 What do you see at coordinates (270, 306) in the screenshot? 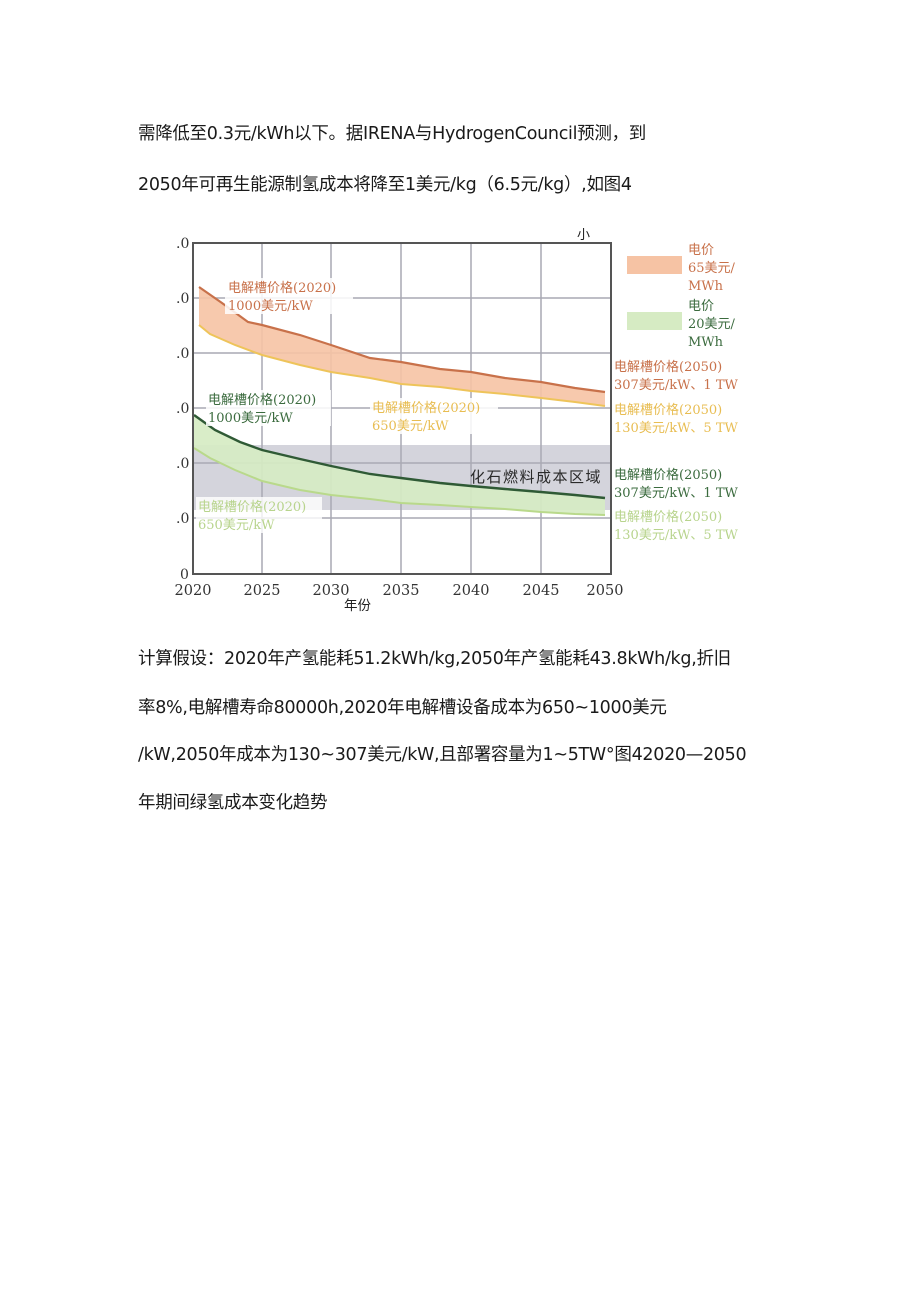
I see `annotation-orange-2020-high-l2: 1000美元/kW` at bounding box center [270, 306].